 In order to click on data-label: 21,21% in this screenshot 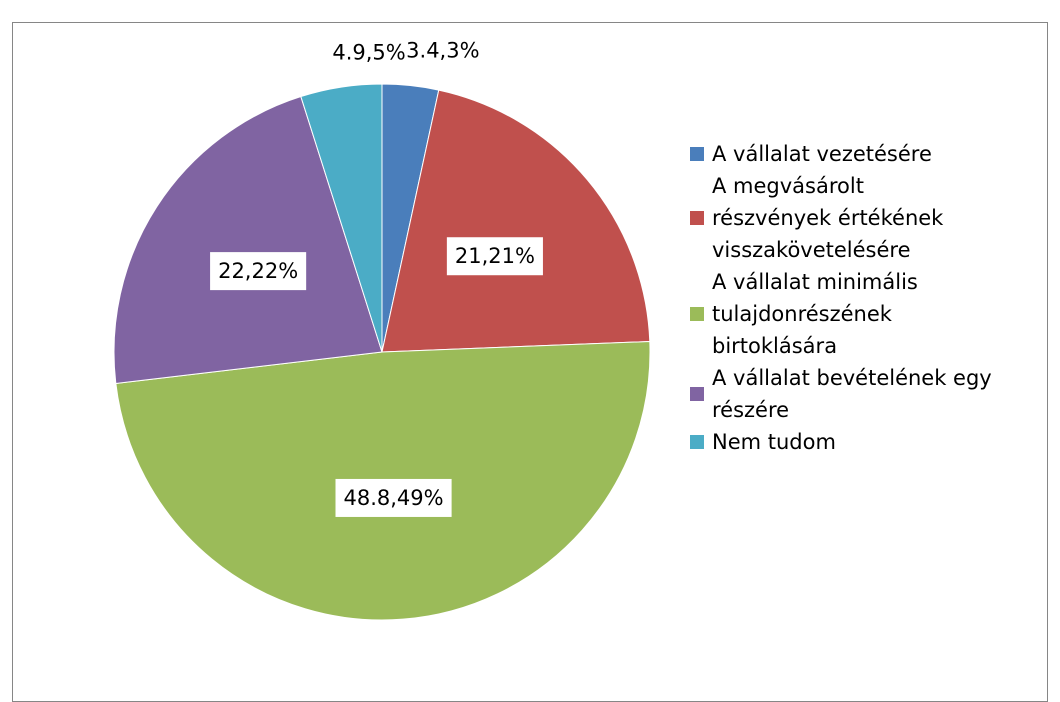, I will do `click(495, 256)`.